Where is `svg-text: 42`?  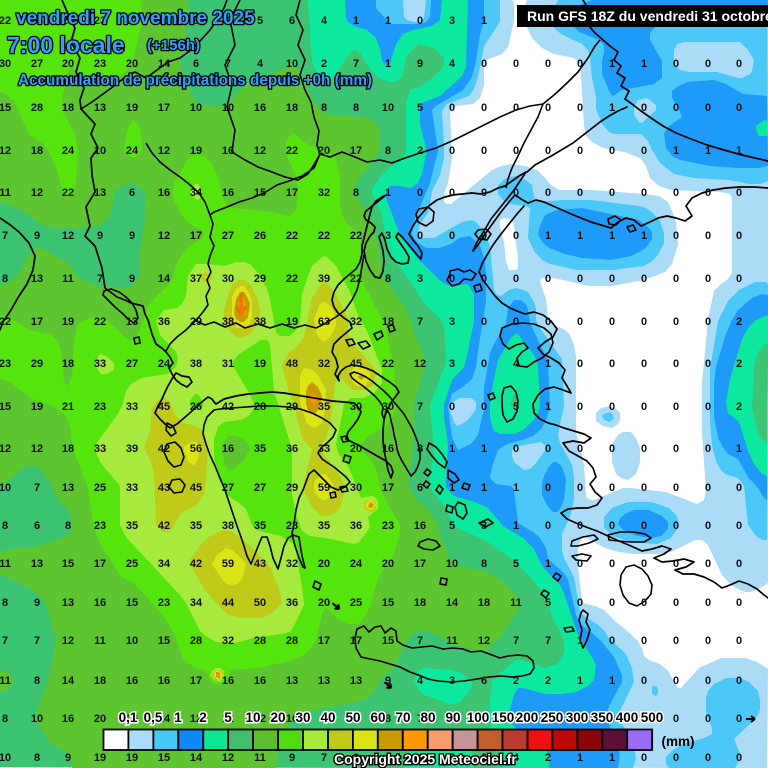
svg-text: 42 is located at coordinates (228, 407).